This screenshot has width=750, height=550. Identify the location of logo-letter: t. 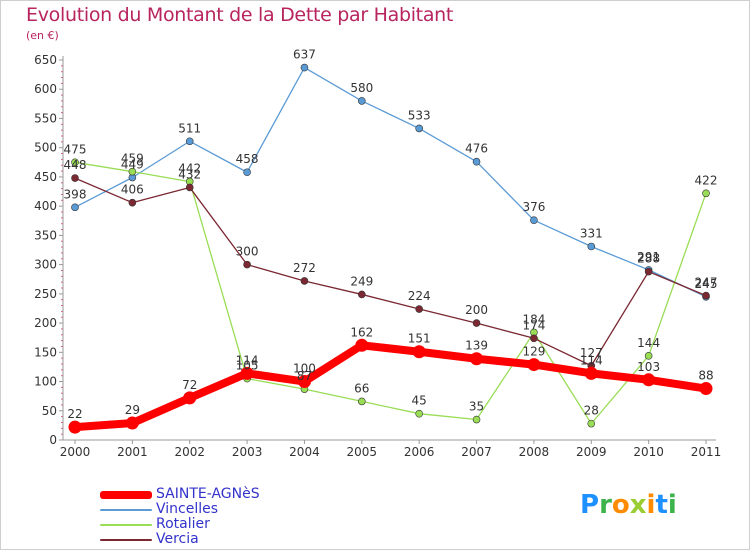
(661, 505).